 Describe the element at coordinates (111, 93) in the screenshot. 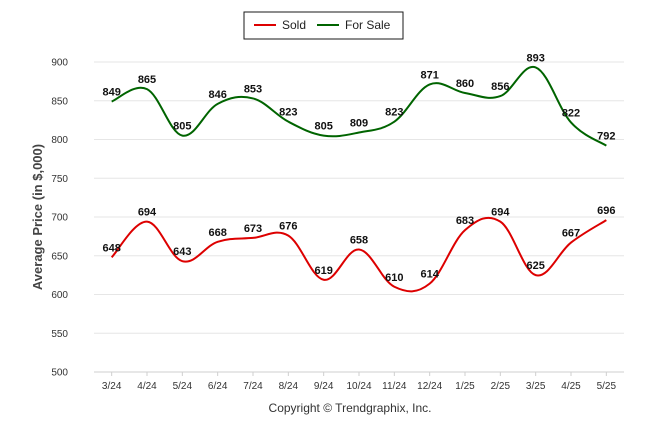

I see `data-label-for-sale: 849` at that location.